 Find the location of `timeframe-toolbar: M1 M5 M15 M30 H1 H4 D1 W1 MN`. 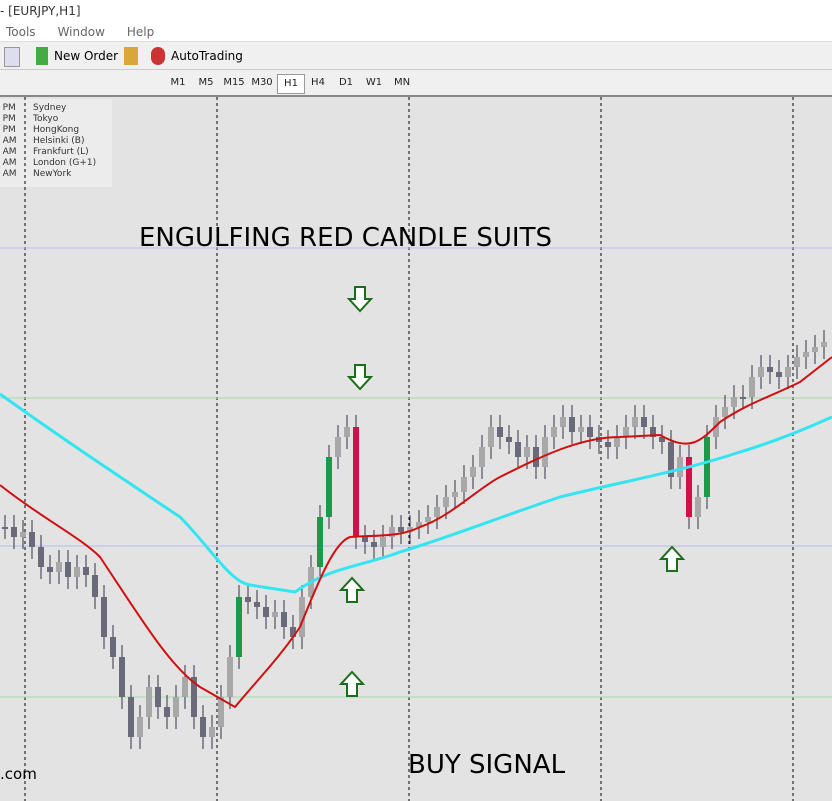

timeframe-toolbar: M1 M5 M15 M30 H1 H4 D1 W1 MN is located at coordinates (416, 83).